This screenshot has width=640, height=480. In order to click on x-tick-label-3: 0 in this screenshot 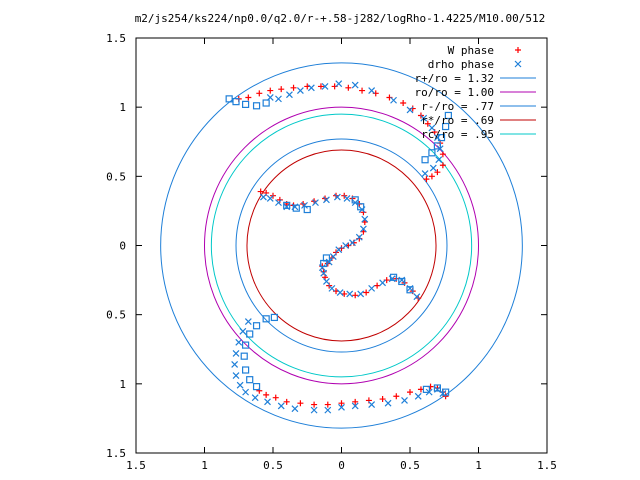, I will do `click(341, 465)`.